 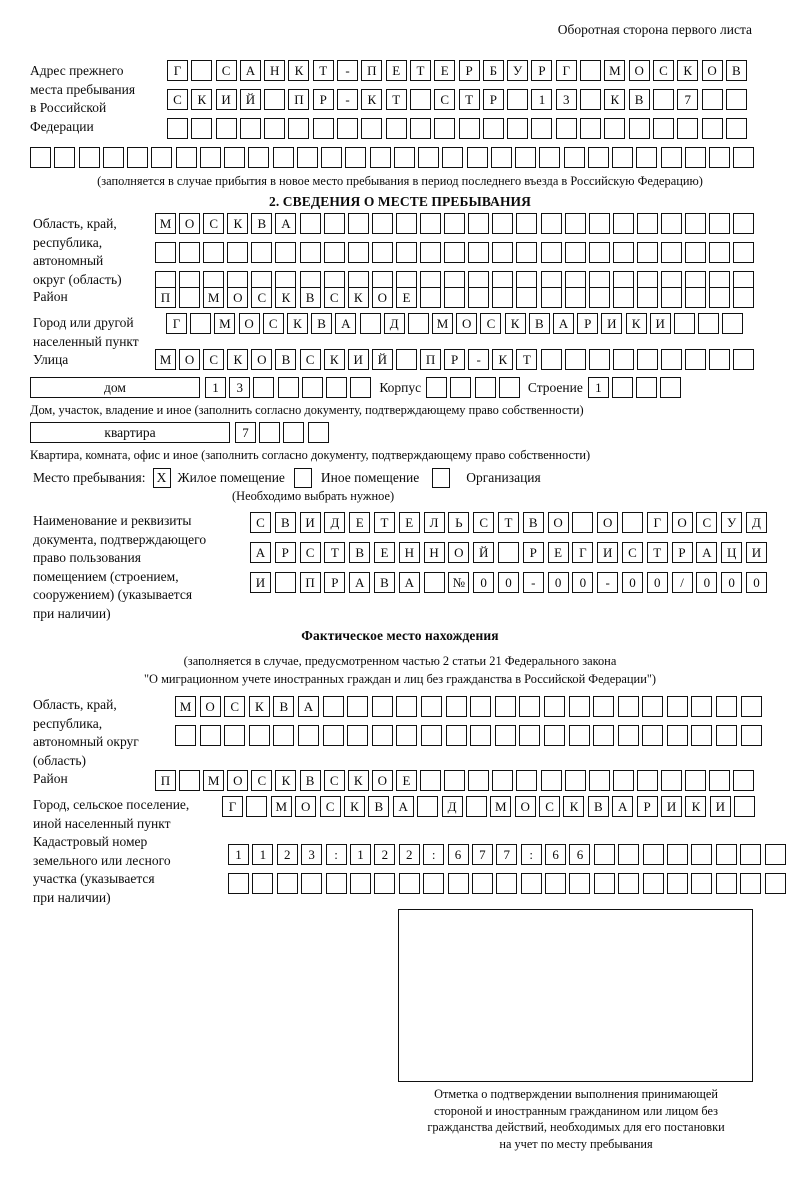 I want to click on comb-cell: -, so click(x=608, y=582).